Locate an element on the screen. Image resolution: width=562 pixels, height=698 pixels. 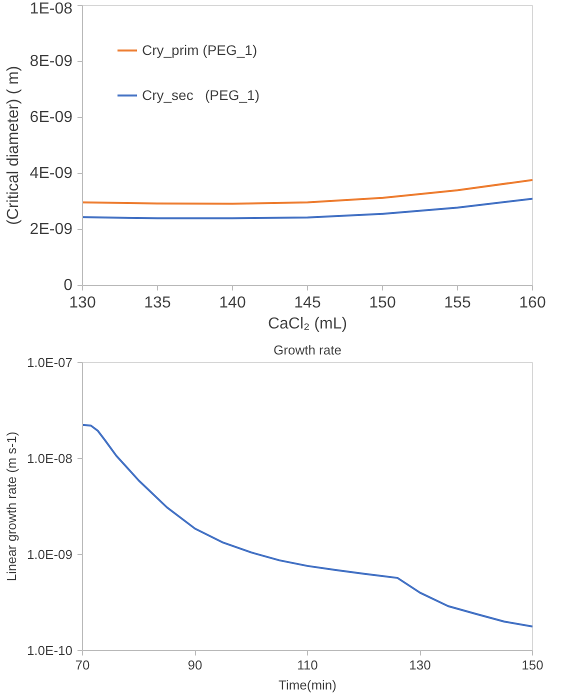
y-tick-label: 1.0E-07 is located at coordinates (49, 362).